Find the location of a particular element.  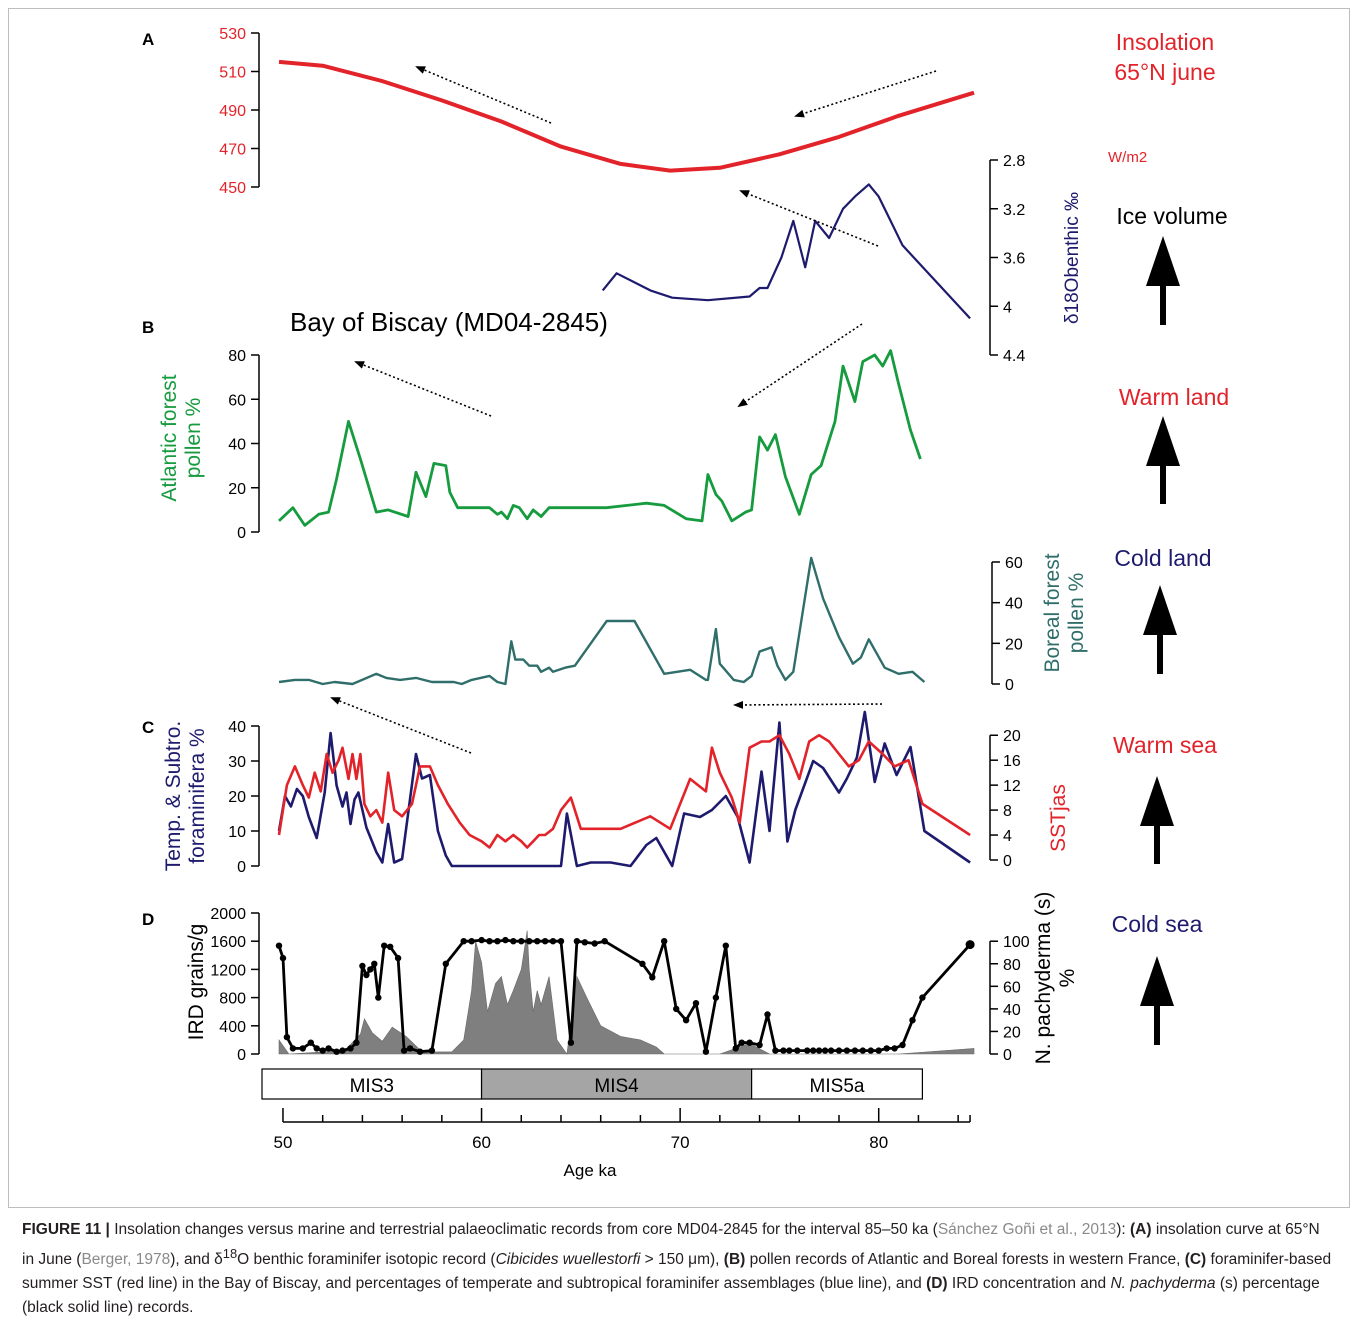

axis-title-line: IRD grains/g is located at coordinates (196, 982).